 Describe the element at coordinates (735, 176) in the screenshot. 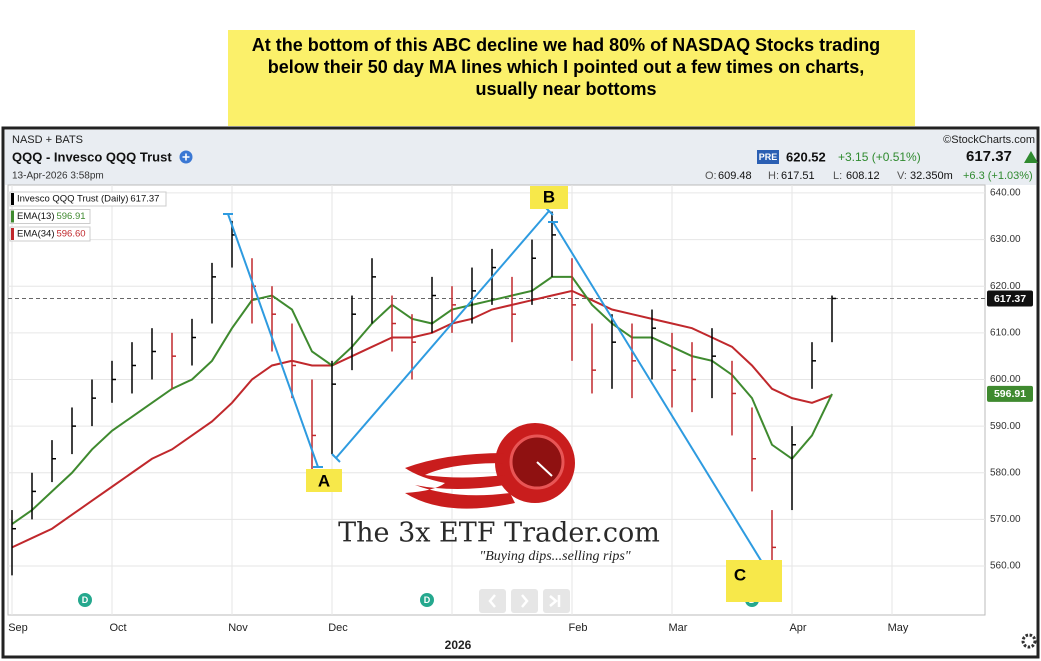

I see `ohlc-value: 609.48` at that location.